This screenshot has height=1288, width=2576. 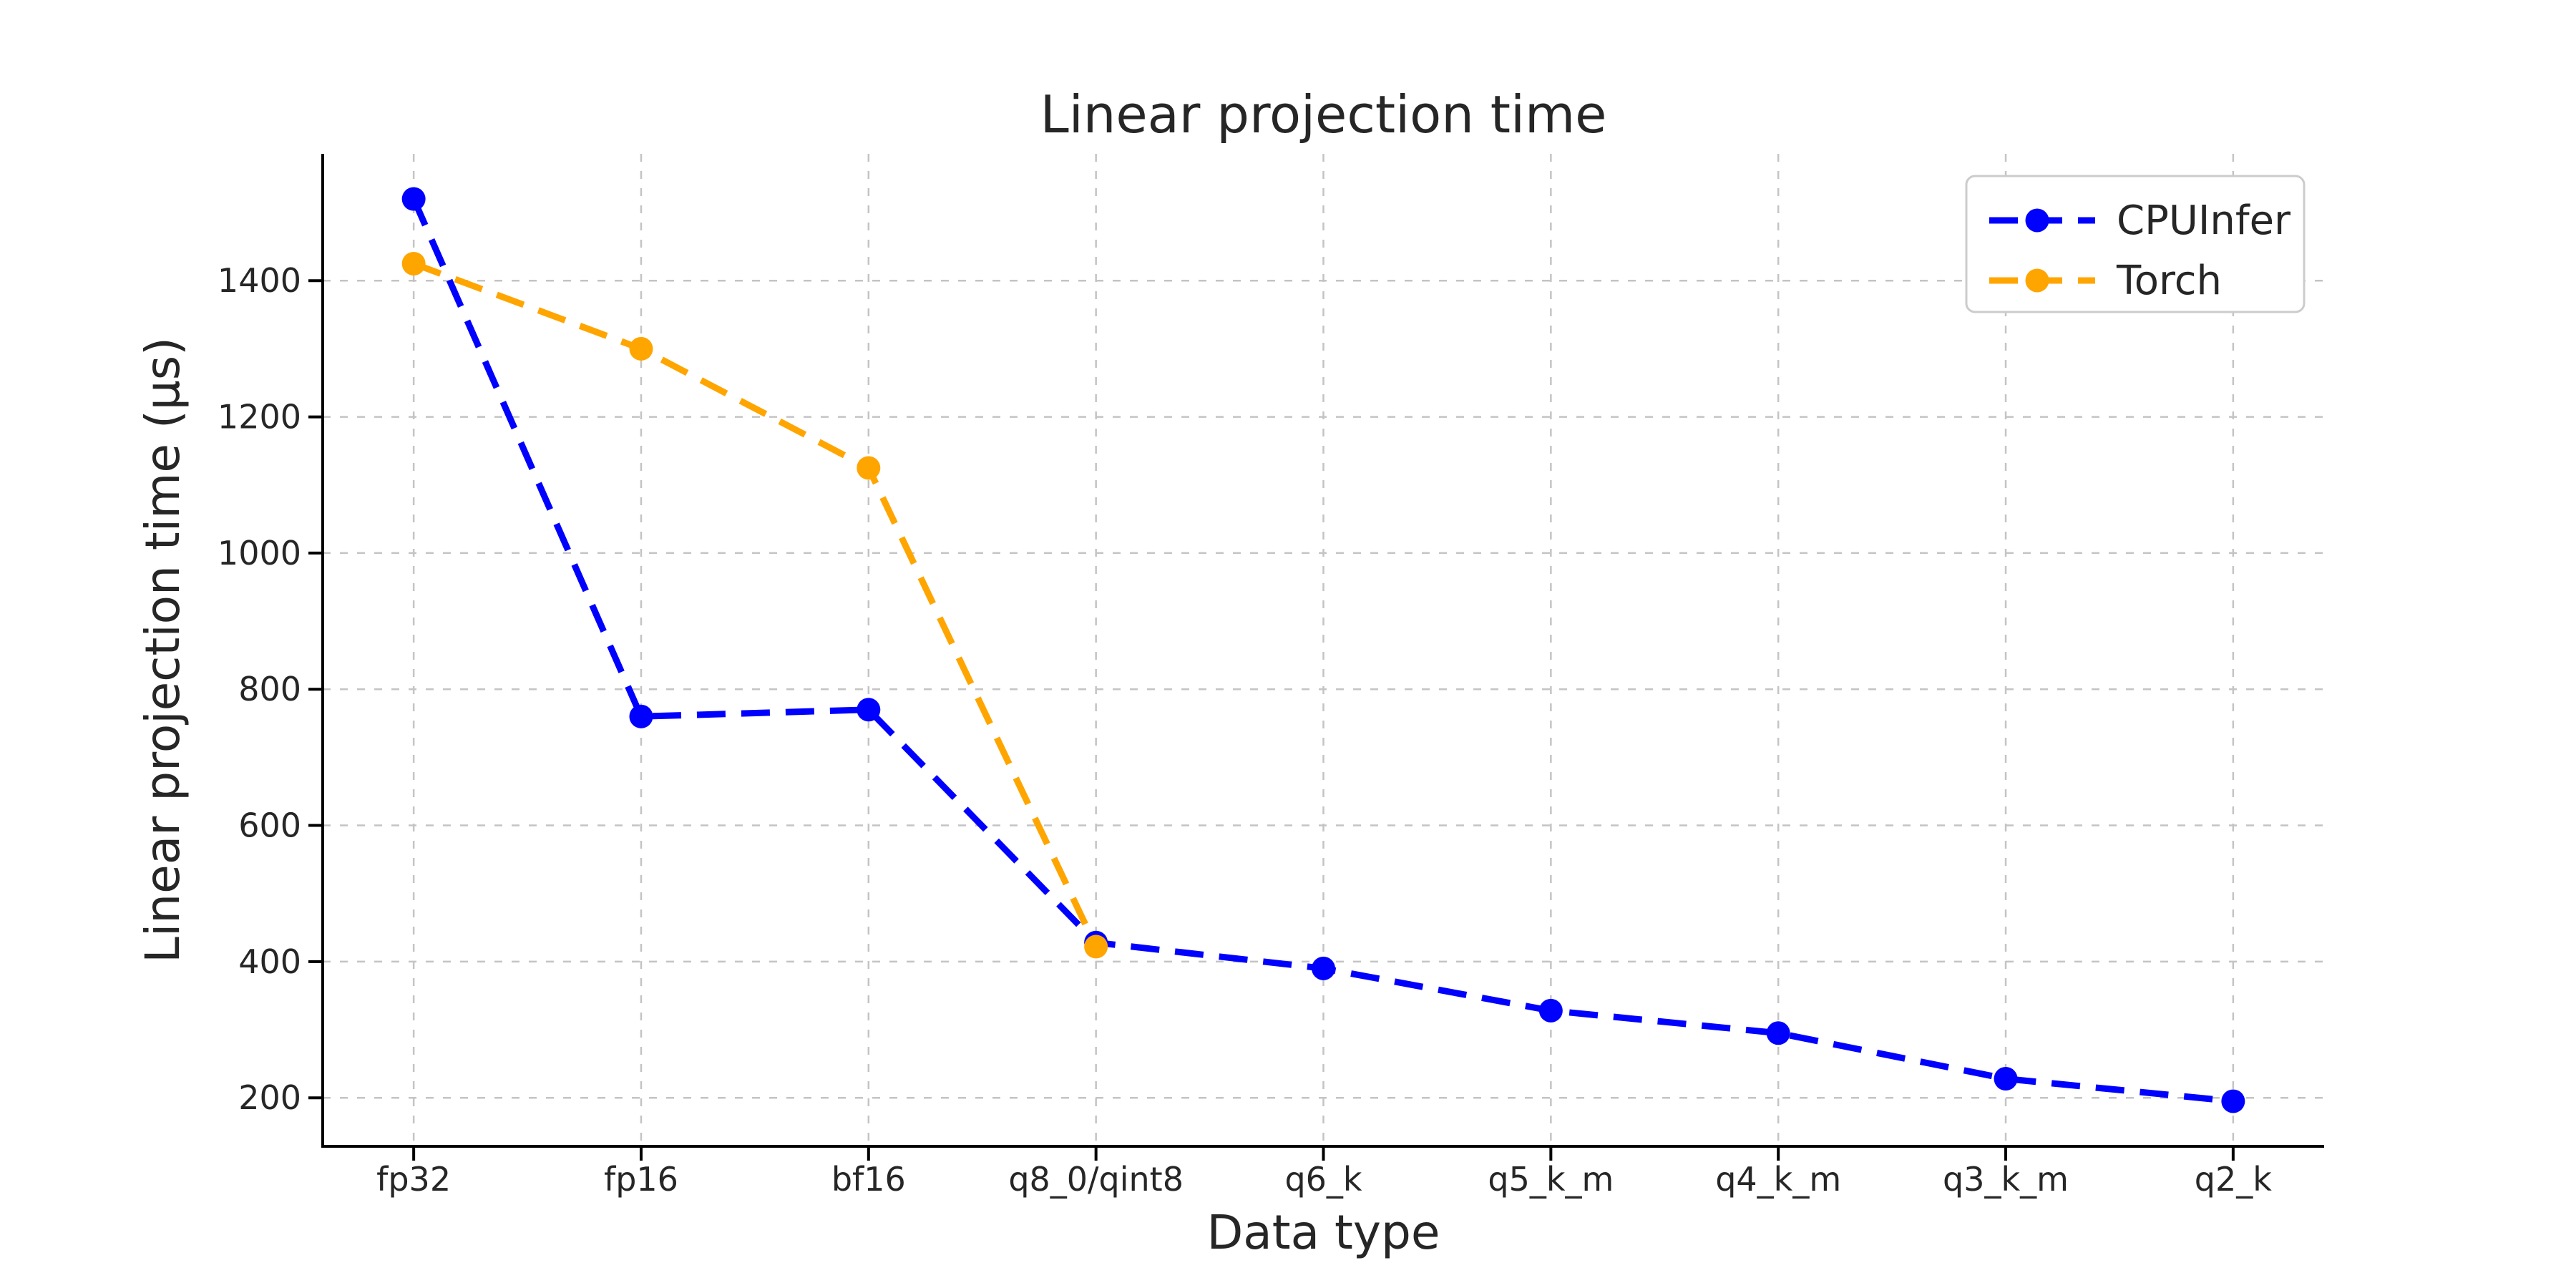 I want to click on y-tick-label: 800, so click(x=269, y=689).